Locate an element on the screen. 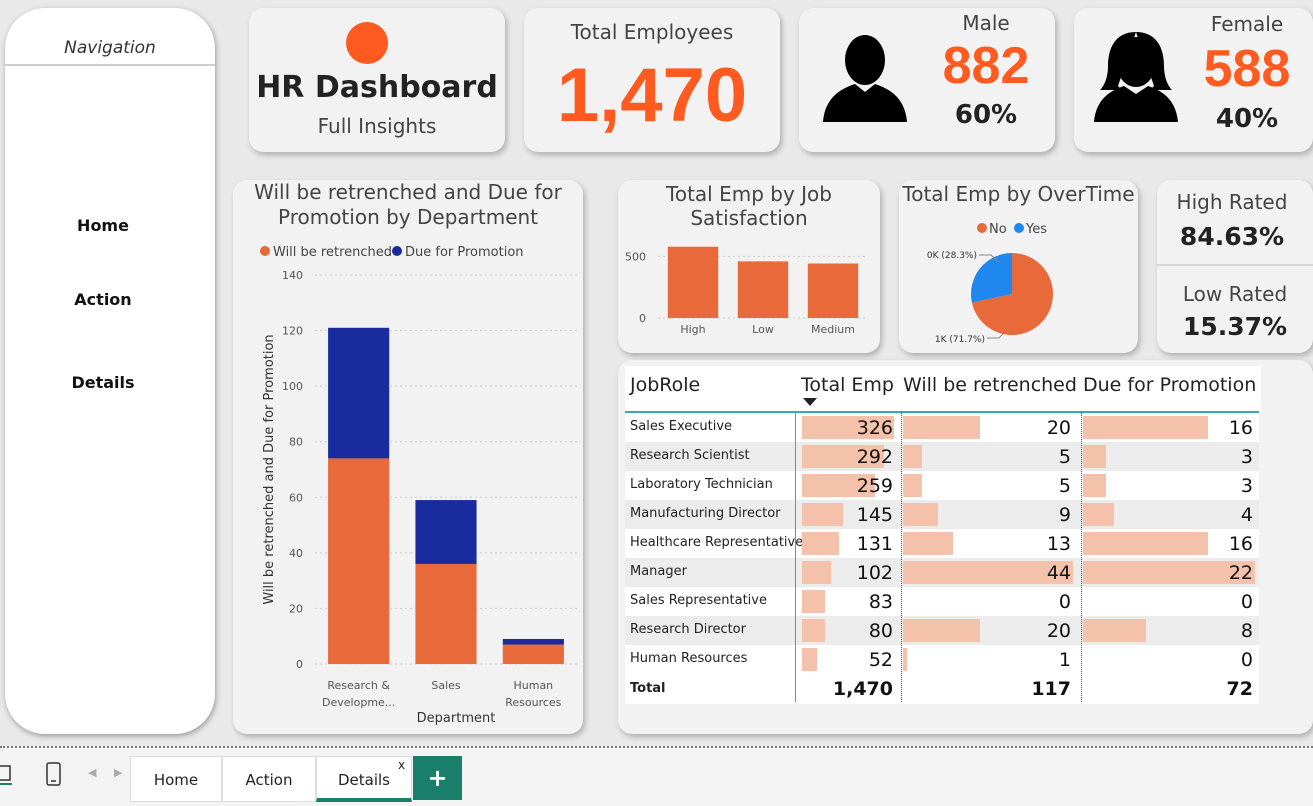  overtime-title: Total Emp by OverTime is located at coordinates (1018, 194).